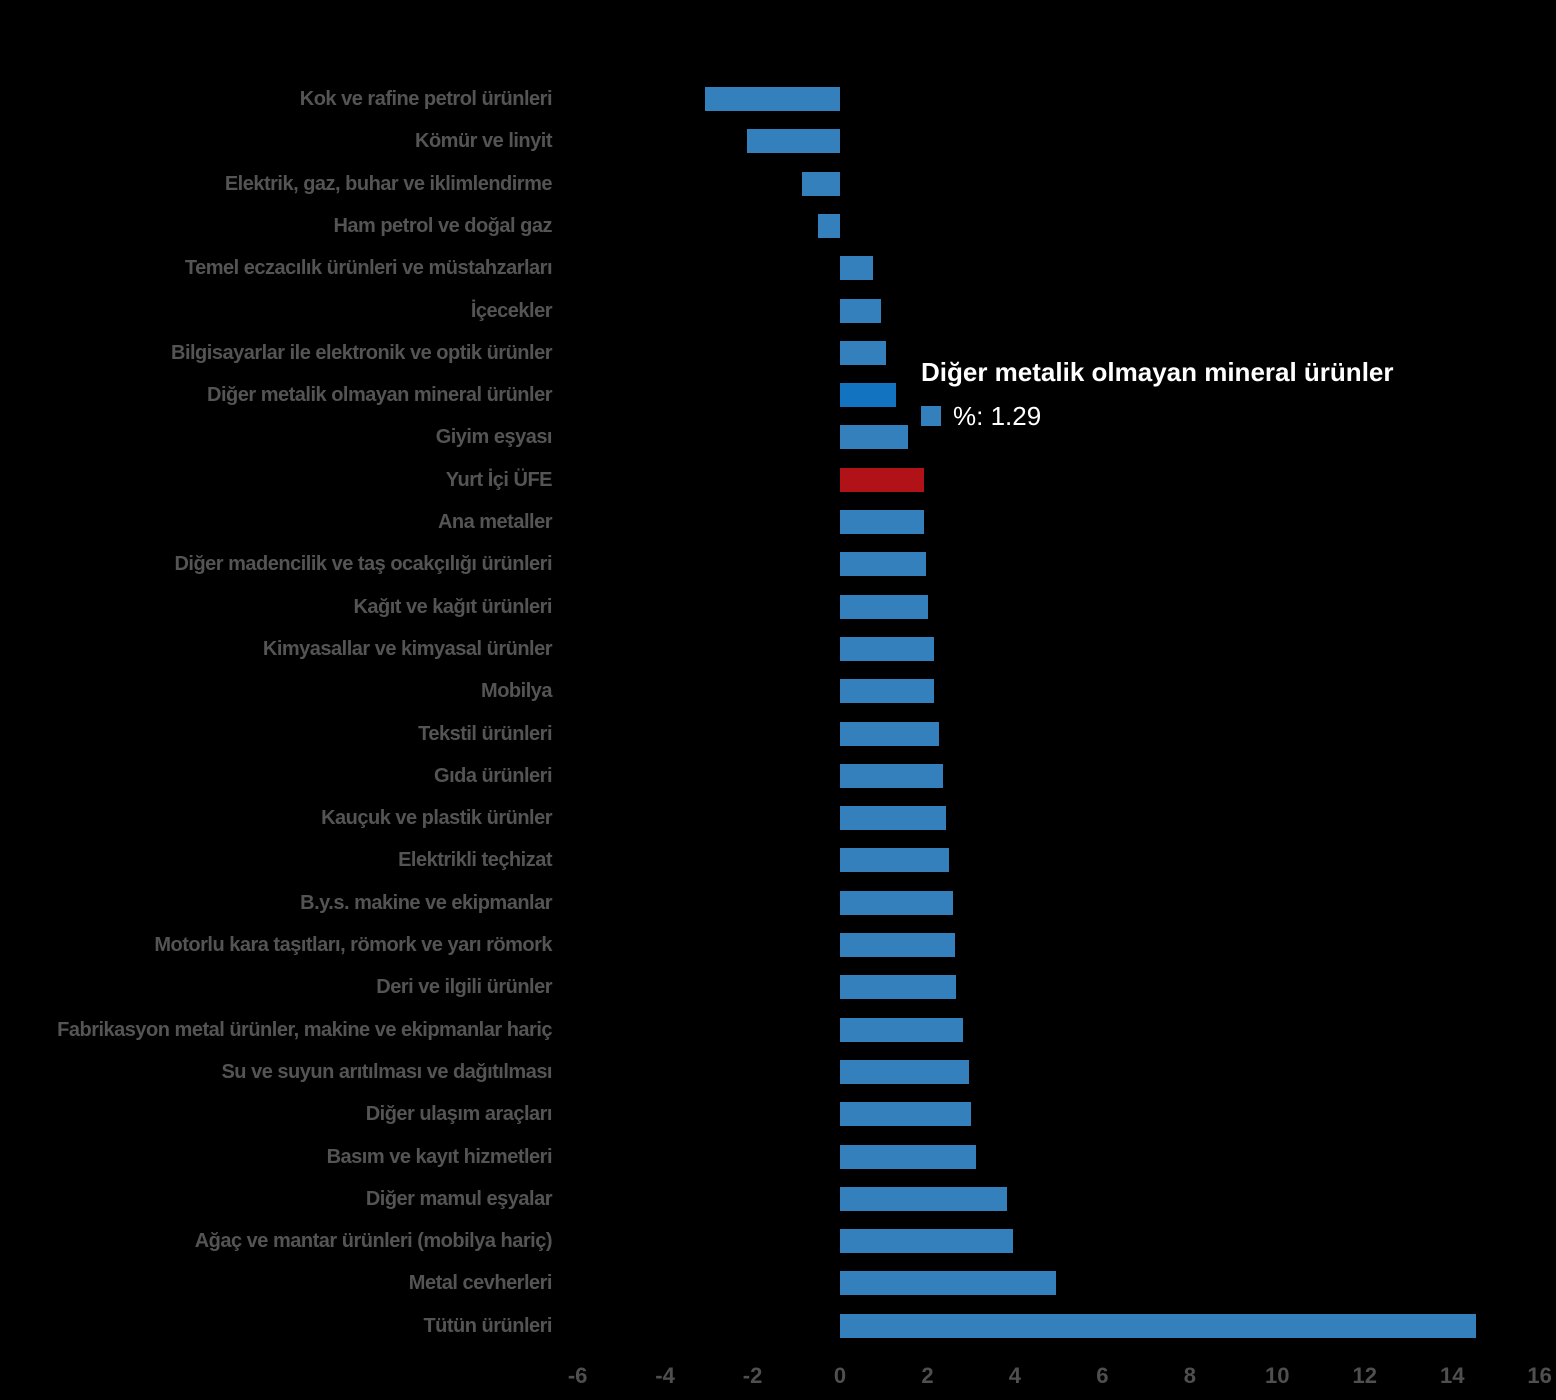 Image resolution: width=1556 pixels, height=1400 pixels. What do you see at coordinates (436, 818) in the screenshot?
I see `category-label: Kauçuk ve plastik ürünler` at bounding box center [436, 818].